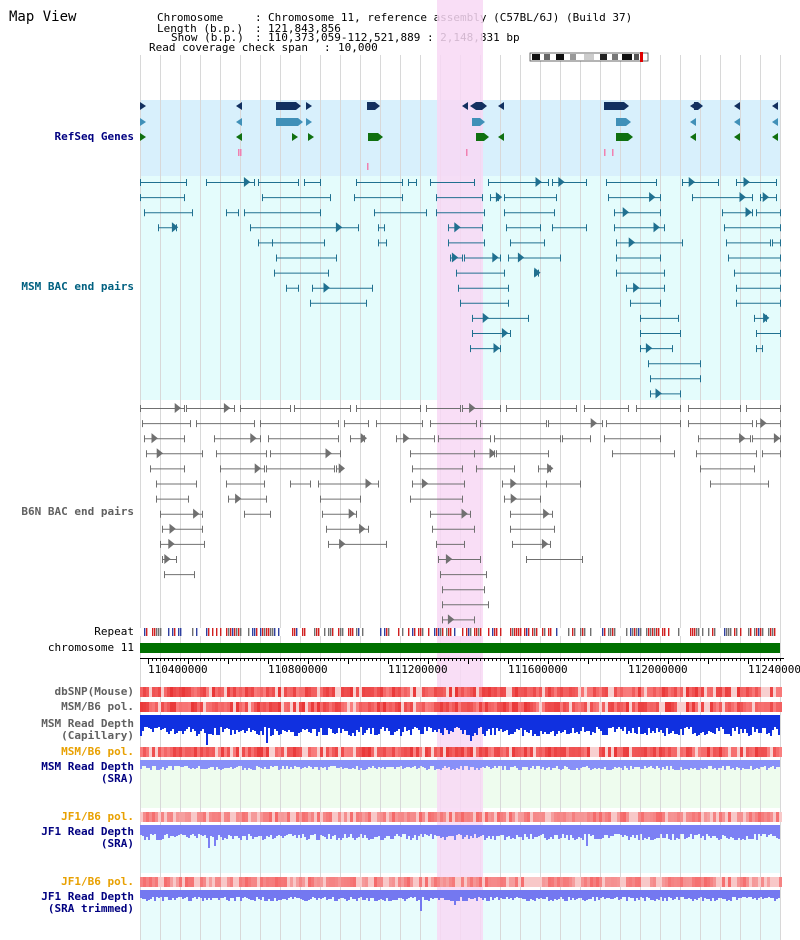 Image resolution: width=800 pixels, height=940 pixels. What do you see at coordinates (300, 122) in the screenshot?
I see `gene-block-end` at bounding box center [300, 122].